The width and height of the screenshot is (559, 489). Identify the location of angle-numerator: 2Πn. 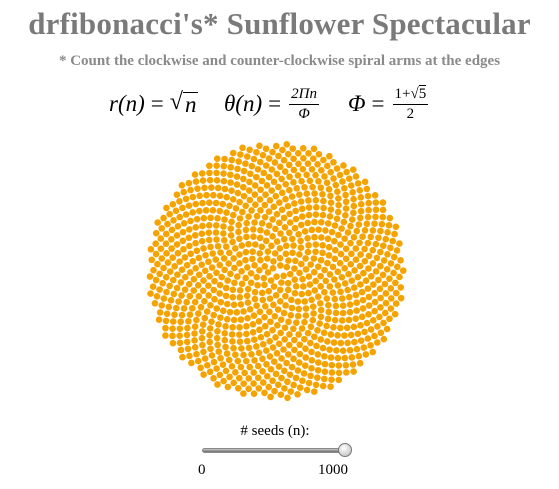
(304, 95).